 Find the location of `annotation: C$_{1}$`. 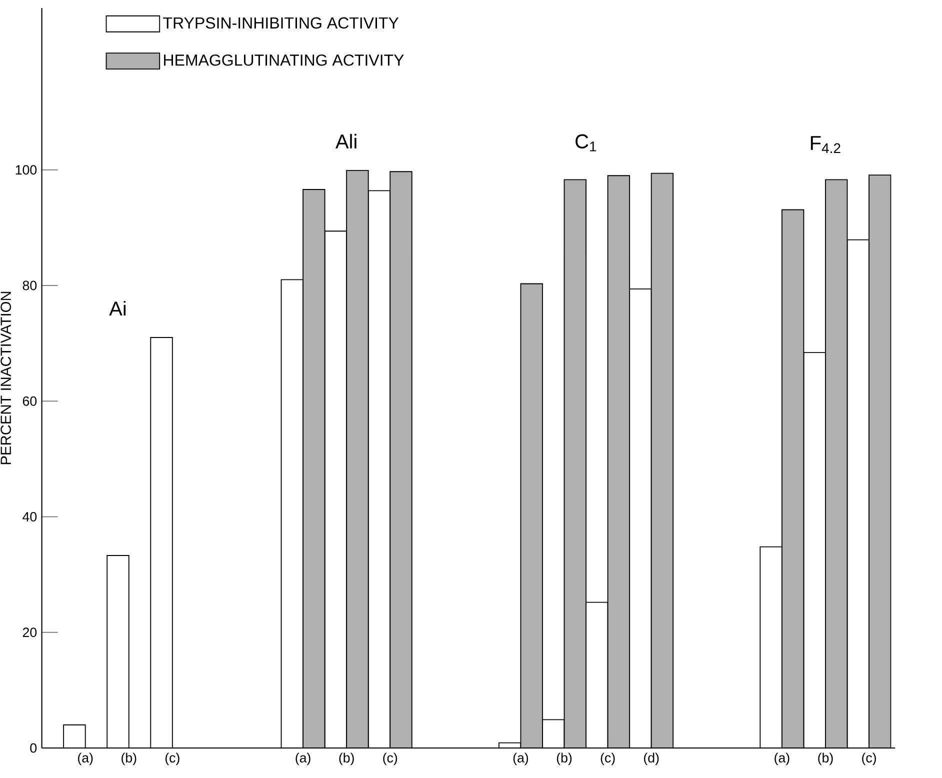

annotation: C$_{1}$ is located at coordinates (586, 143).